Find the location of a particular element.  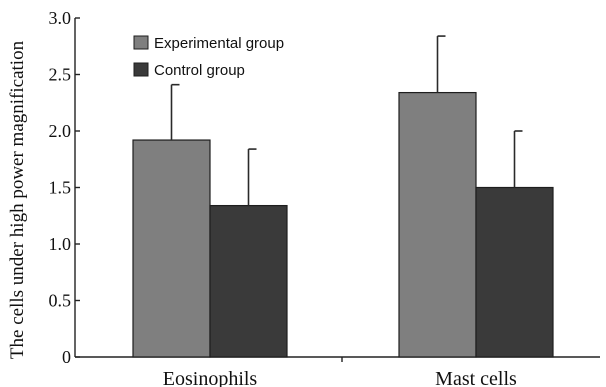

x-category-label: Eosinophils is located at coordinates (210, 377).